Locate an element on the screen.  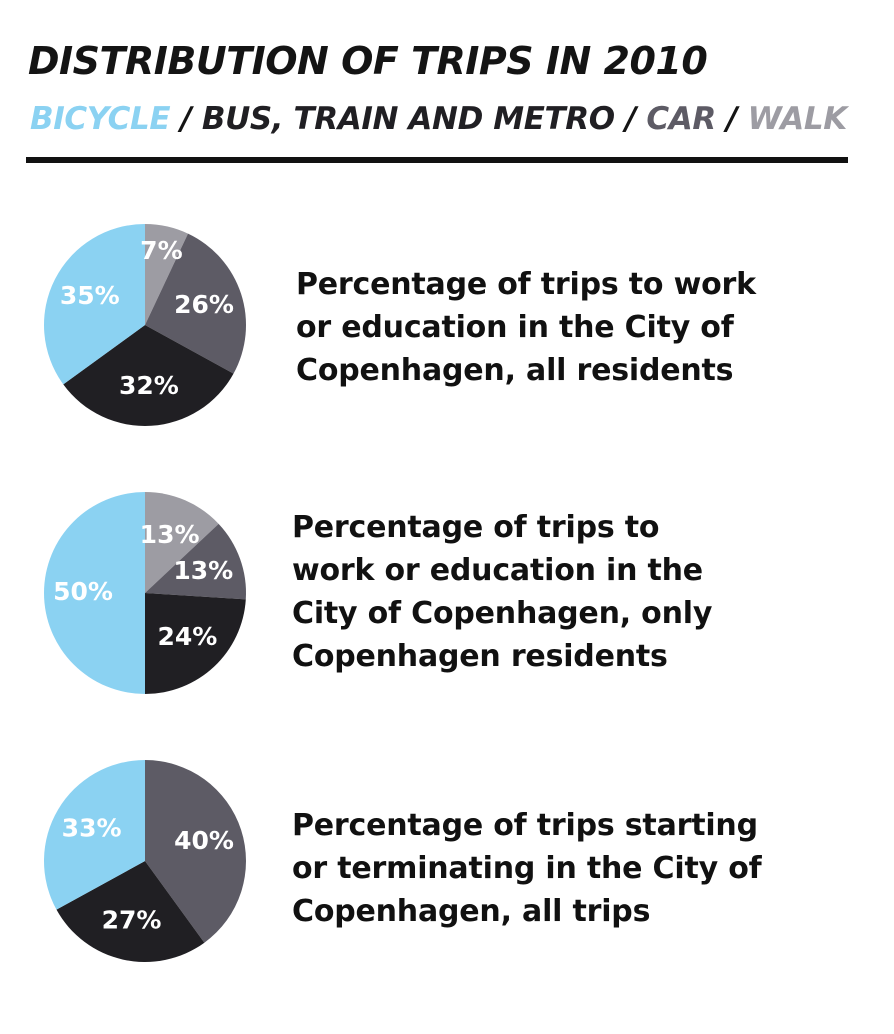
chart-title: DISTRIBUTION OF TRIPS IN 2010 is located at coordinates (368, 61).